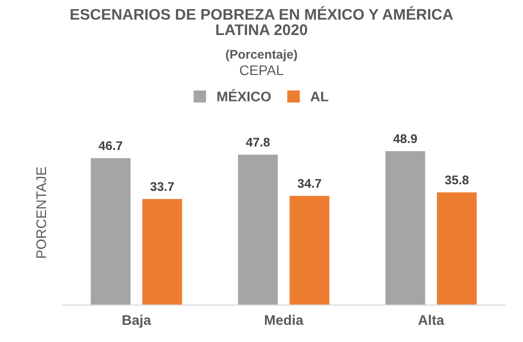 This screenshot has height=342, width=523. Describe the element at coordinates (137, 321) in the screenshot. I see `x-tick-label: Baja` at that location.